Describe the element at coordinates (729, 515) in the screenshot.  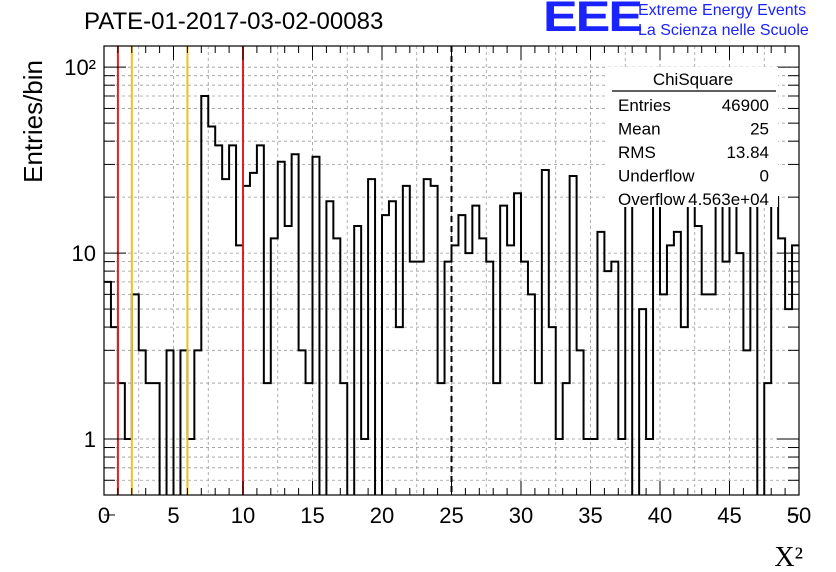
I see `x-tick-label: 45` at that location.